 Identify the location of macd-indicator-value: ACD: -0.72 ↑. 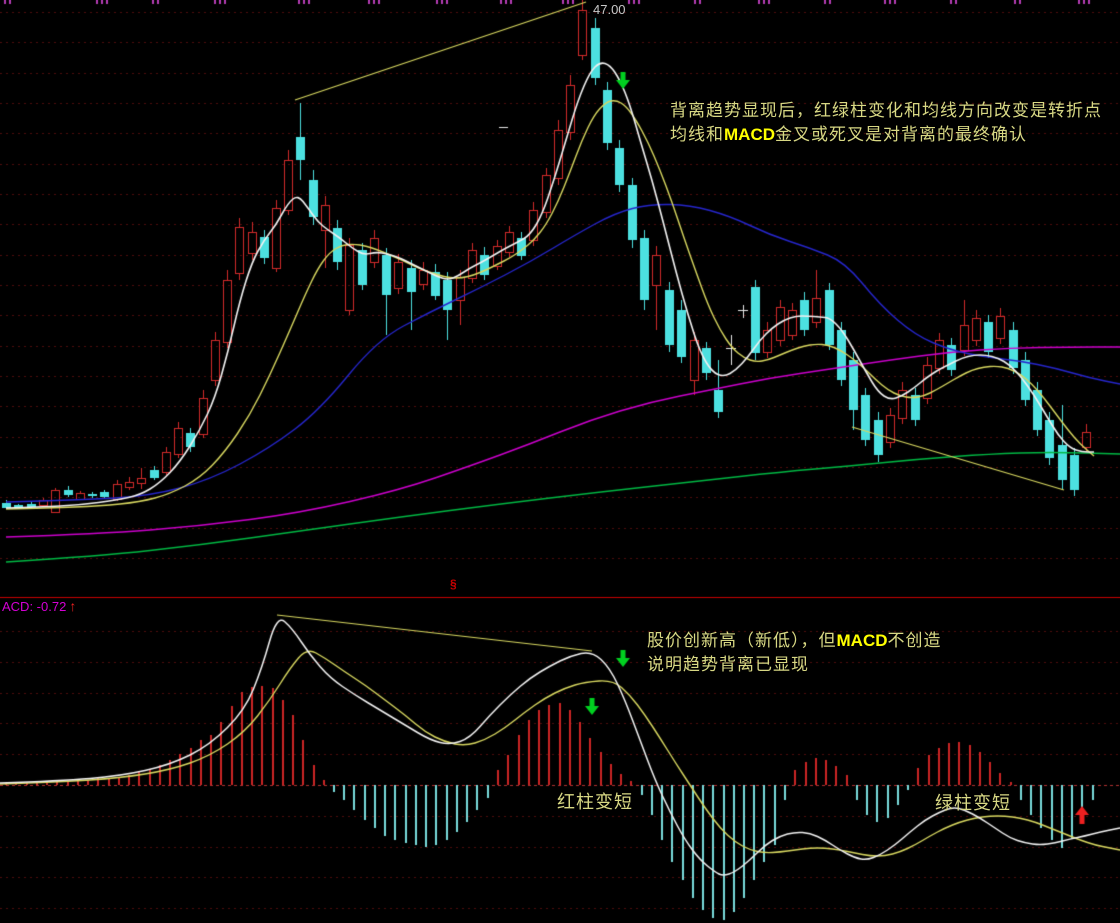
(39, 606).